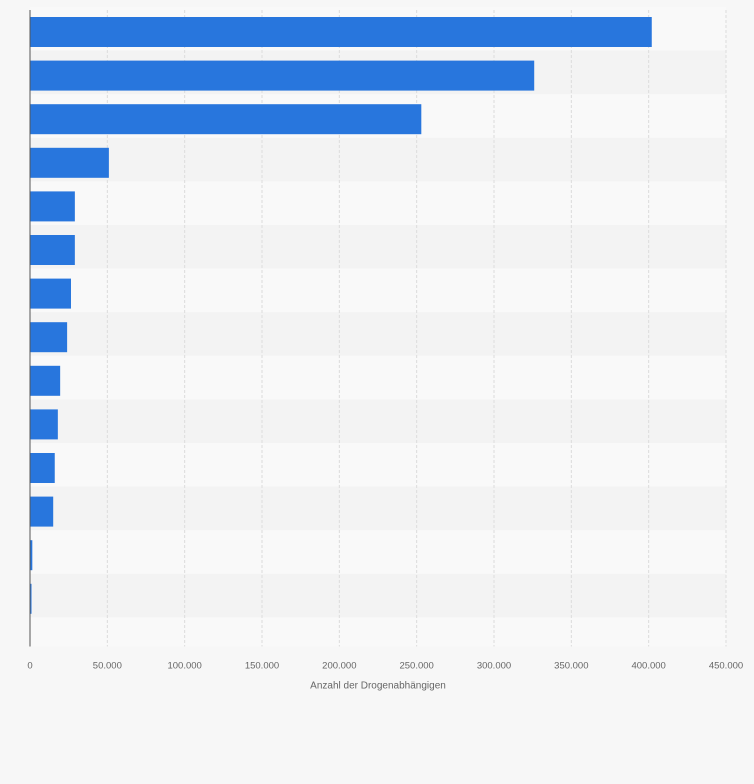 The width and height of the screenshot is (754, 784). What do you see at coordinates (107, 666) in the screenshot?
I see `x-tick-label: 50.000` at bounding box center [107, 666].